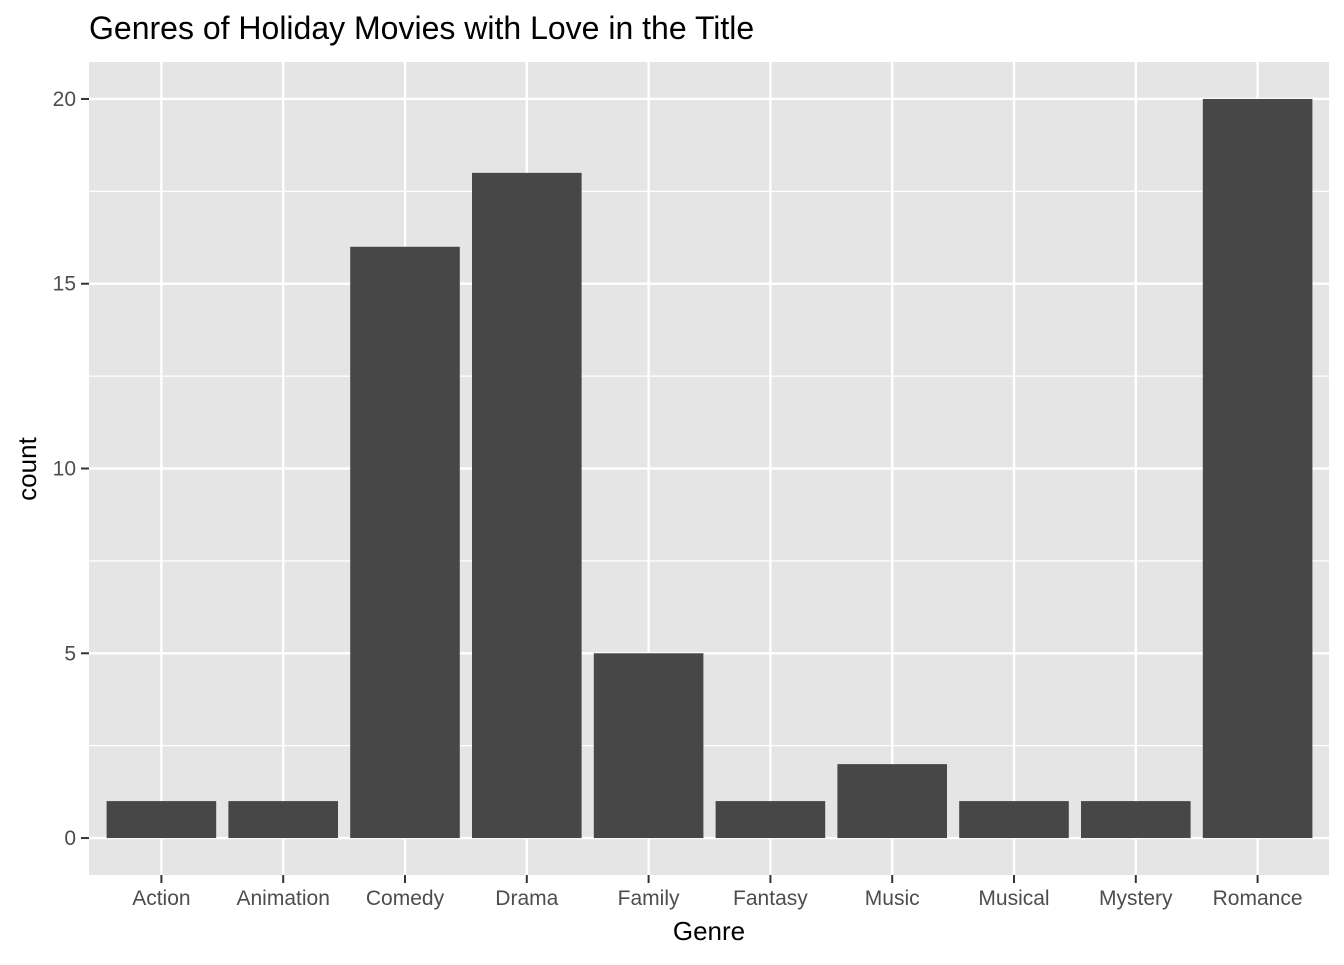 This screenshot has height=965, width=1344. I want to click on bar-animation, so click(283, 820).